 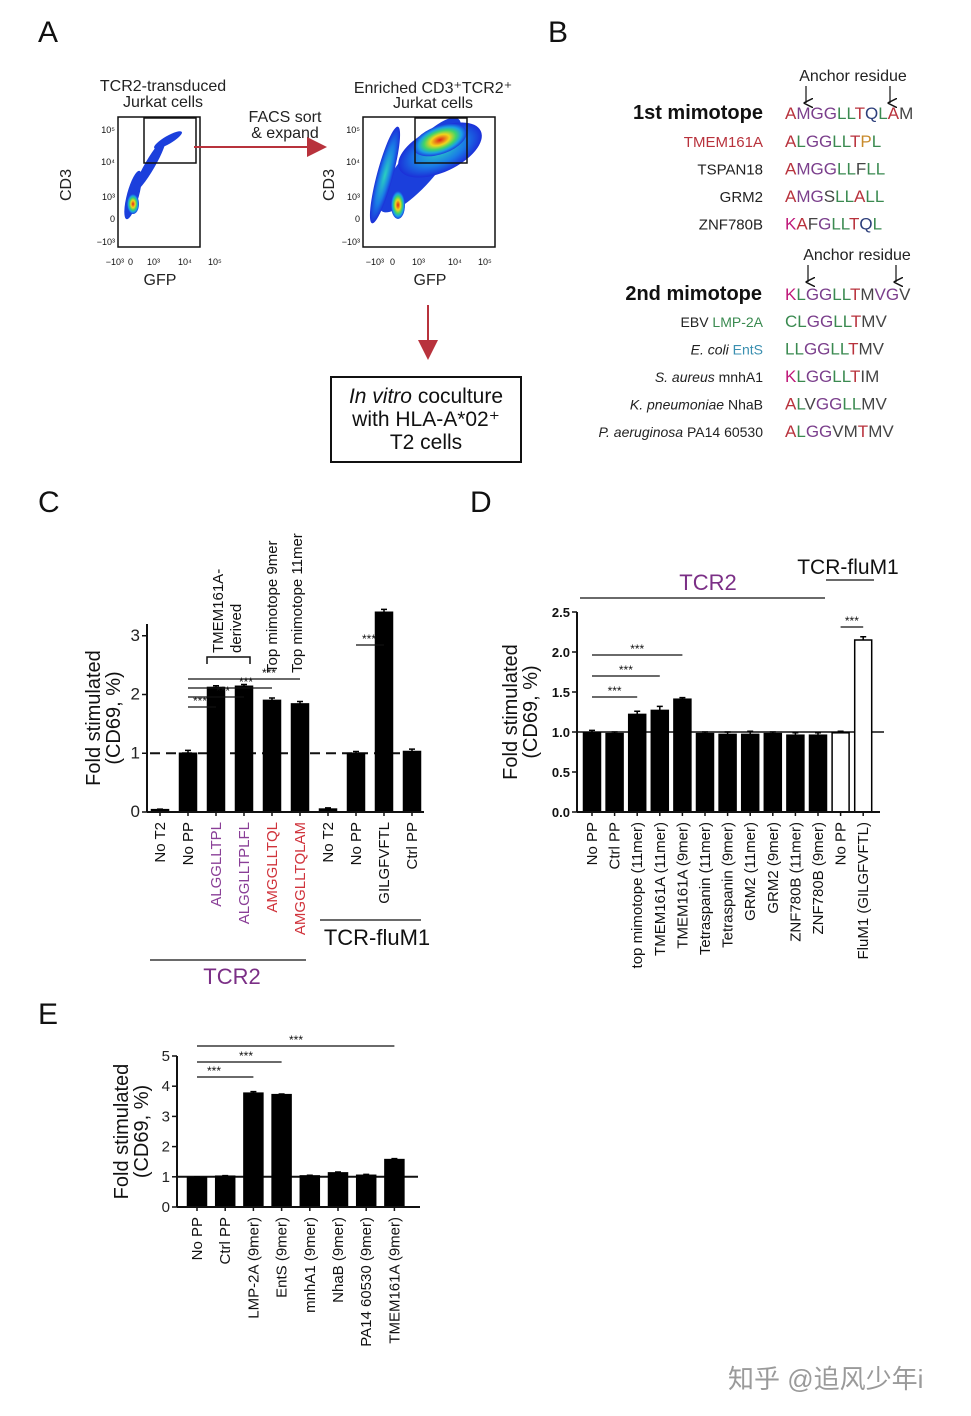 I want to click on residue: T, so click(x=855, y=141).